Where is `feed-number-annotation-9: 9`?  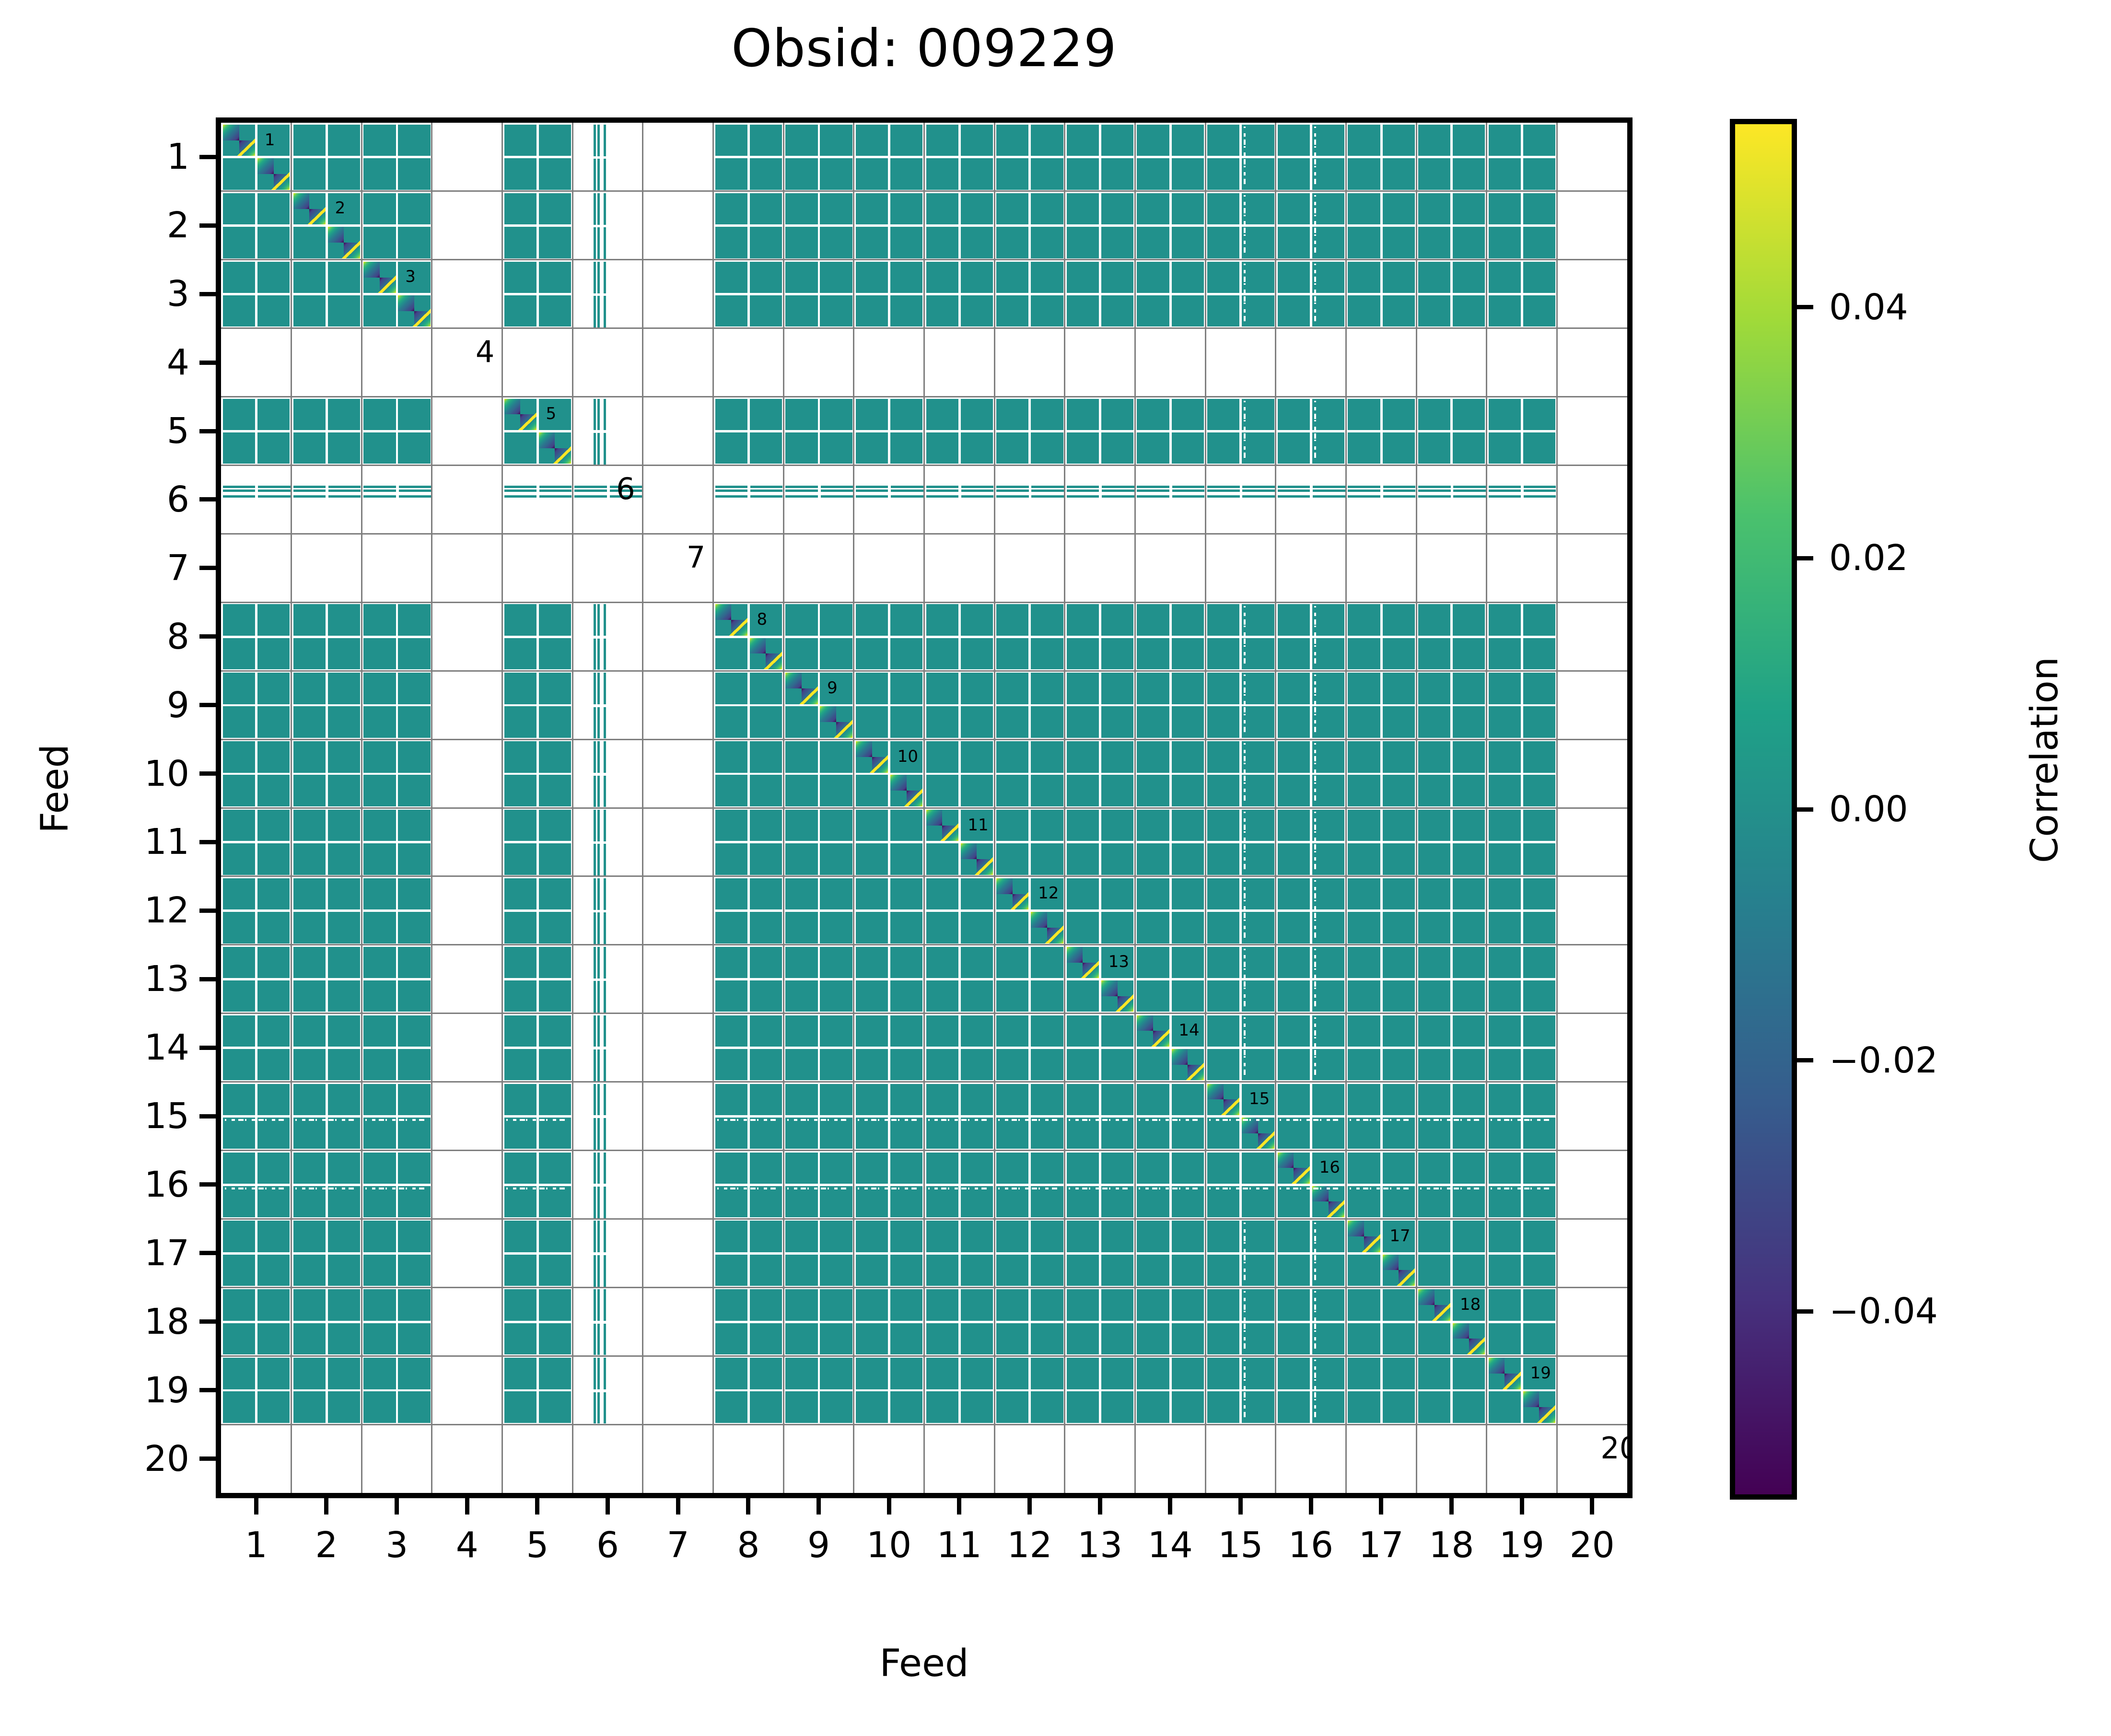
feed-number-annotation-9: 9 is located at coordinates (832, 688).